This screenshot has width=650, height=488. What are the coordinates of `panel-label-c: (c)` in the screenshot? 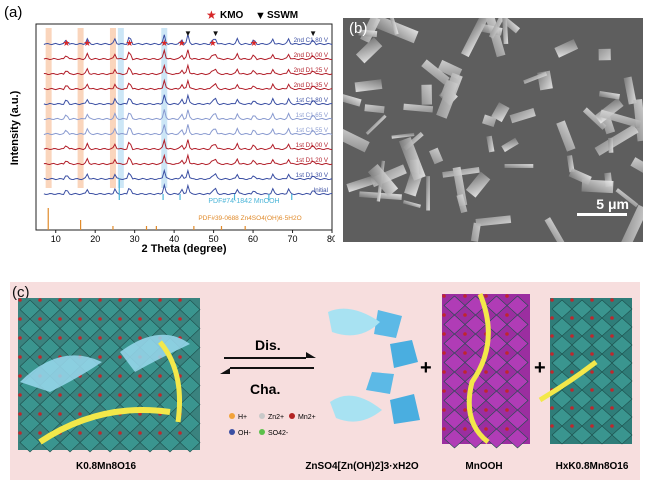 It's located at (21, 292).